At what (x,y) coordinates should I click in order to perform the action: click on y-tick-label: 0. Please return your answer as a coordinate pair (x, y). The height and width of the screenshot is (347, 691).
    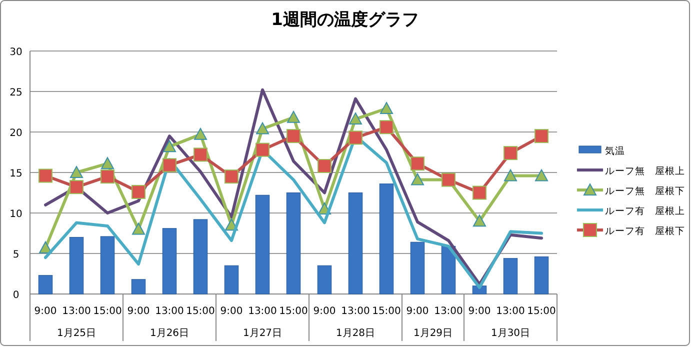
    Looking at the image, I should click on (16, 295).